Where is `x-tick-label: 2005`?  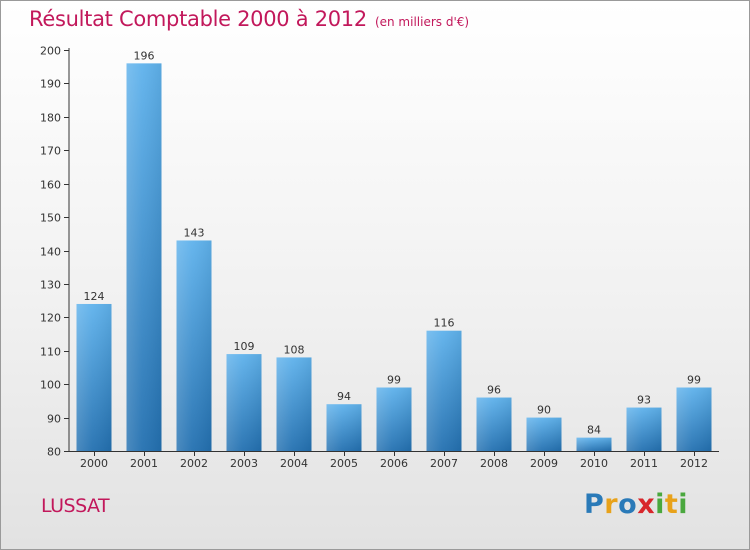
x-tick-label: 2005 is located at coordinates (344, 463).